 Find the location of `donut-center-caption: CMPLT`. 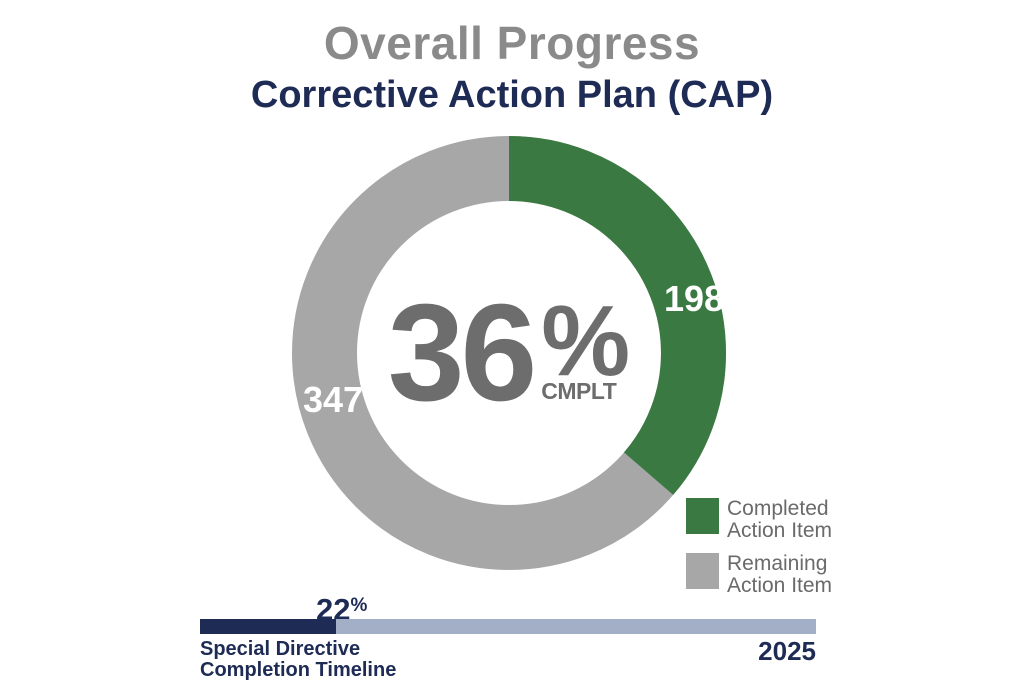

donut-center-caption: CMPLT is located at coordinates (579, 390).